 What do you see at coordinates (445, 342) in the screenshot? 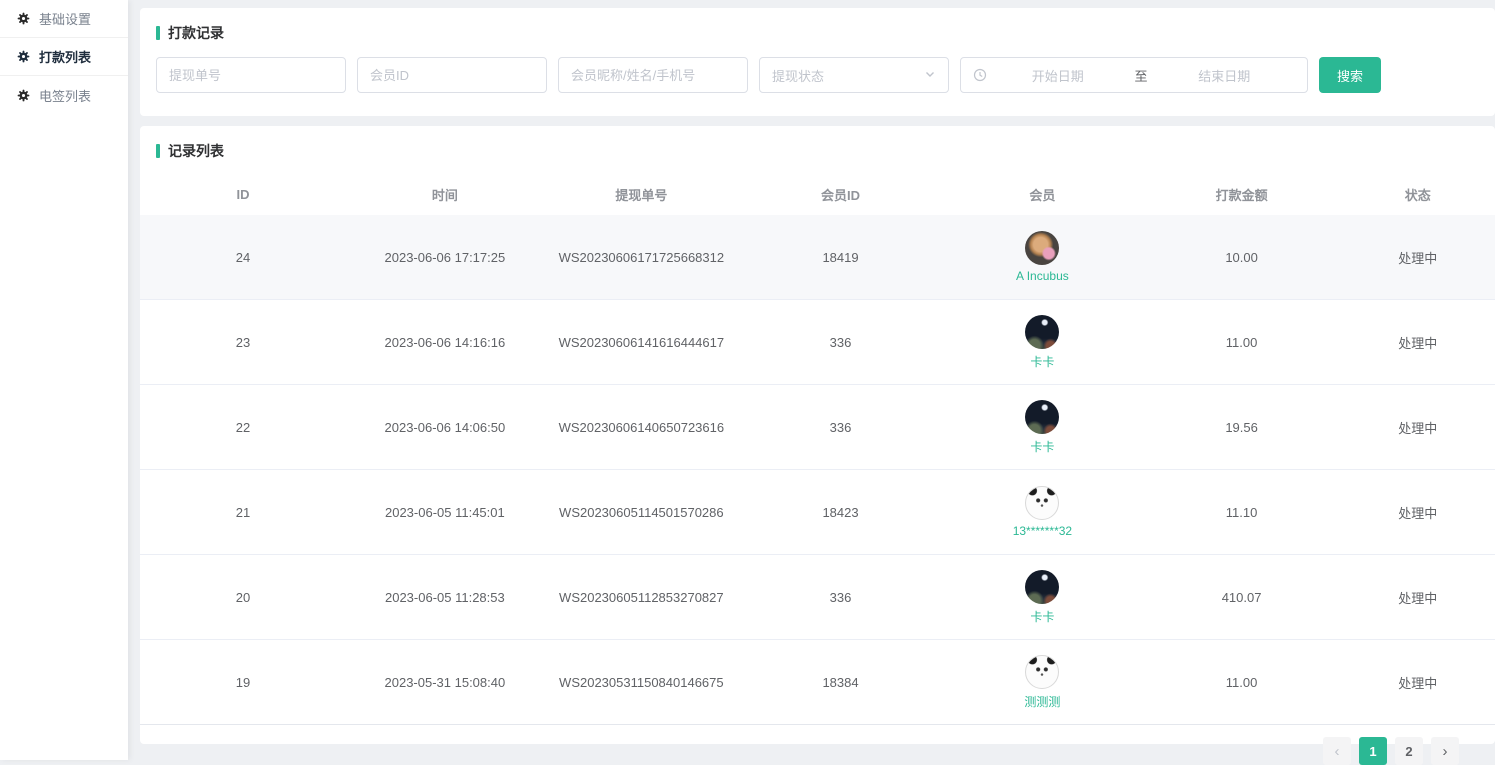
I see `cell-time: 2023-06-06 14:16:16` at bounding box center [445, 342].